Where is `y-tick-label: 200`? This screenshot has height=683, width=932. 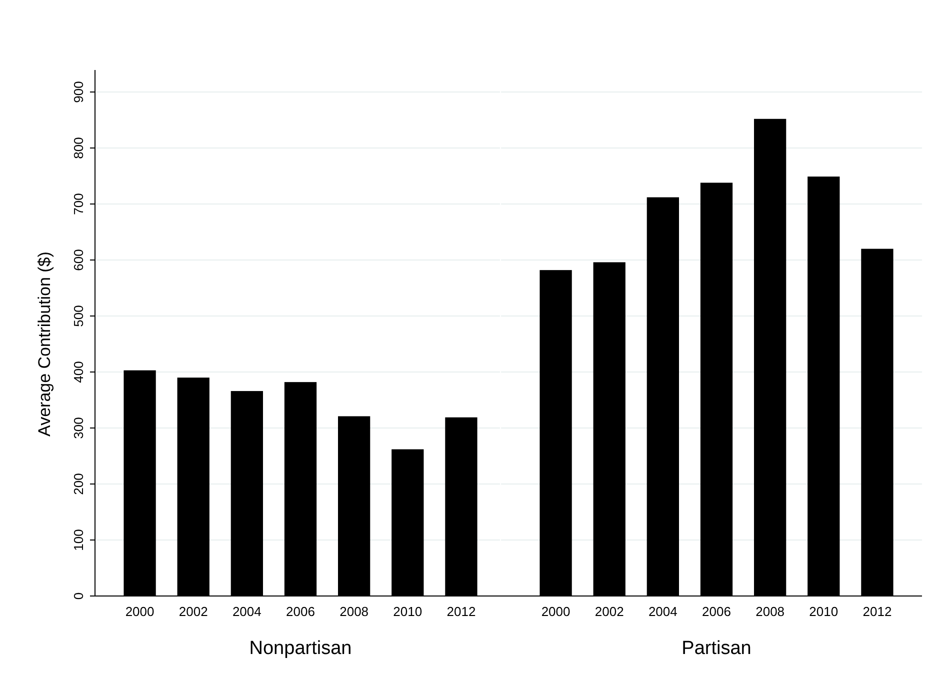
y-tick-label: 200 is located at coordinates (78, 484).